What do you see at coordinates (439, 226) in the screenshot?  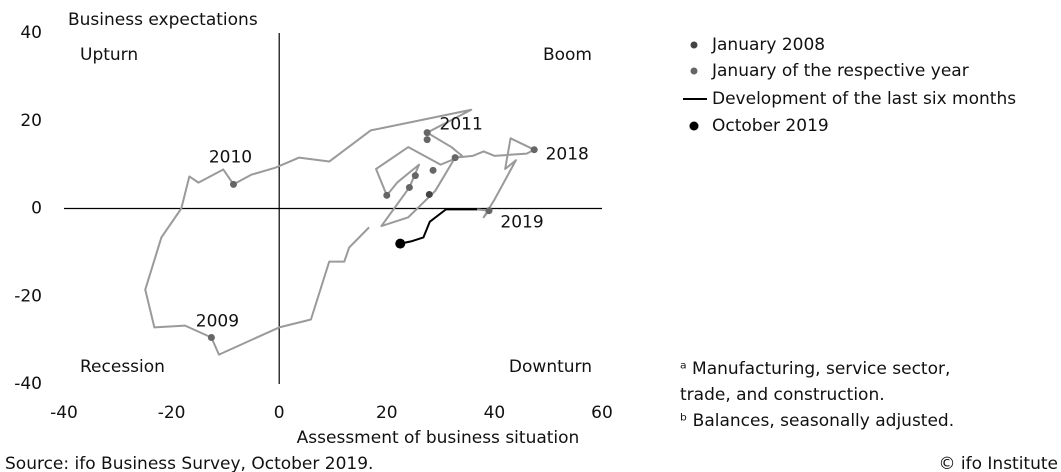 I see `recent-line` at bounding box center [439, 226].